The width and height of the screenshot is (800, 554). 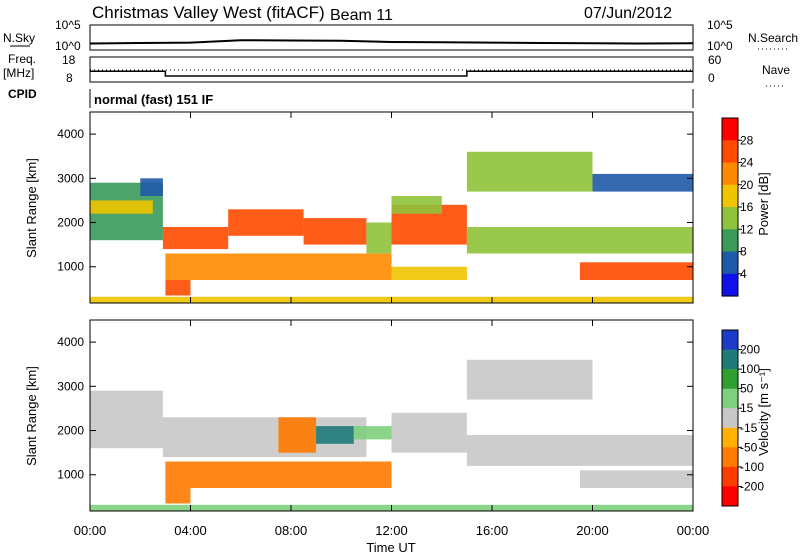 What do you see at coordinates (747, 163) in the screenshot?
I see `power-cbar-tick-label-1: 24` at bounding box center [747, 163].